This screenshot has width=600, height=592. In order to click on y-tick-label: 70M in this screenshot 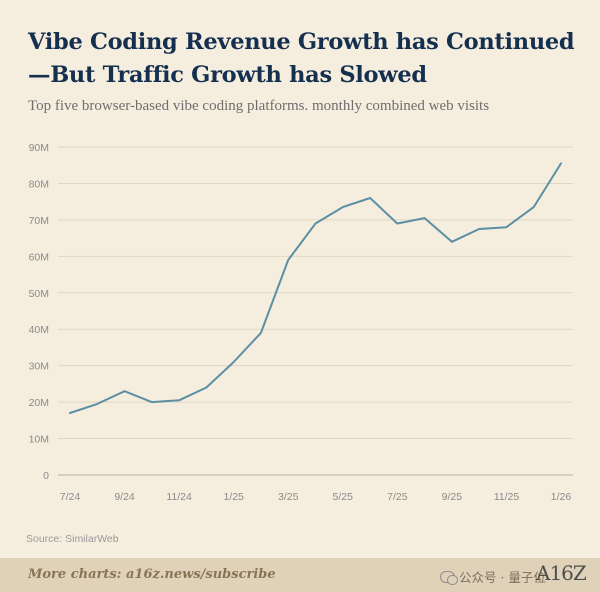, I will do `click(39, 221)`.